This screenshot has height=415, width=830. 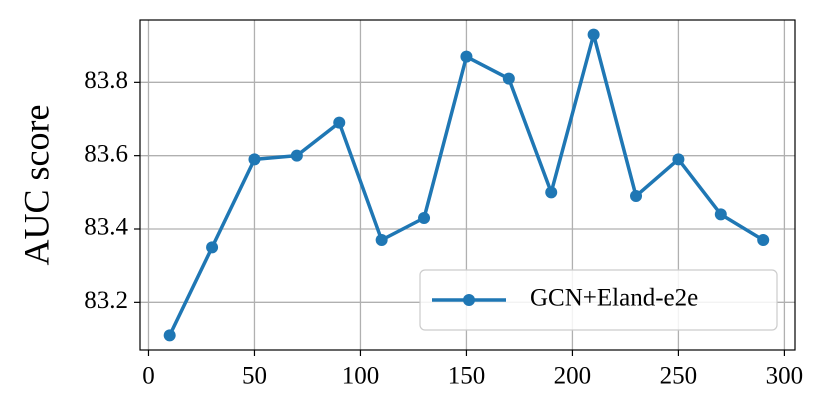 I want to click on x-tick-label: 50, so click(x=254, y=376).